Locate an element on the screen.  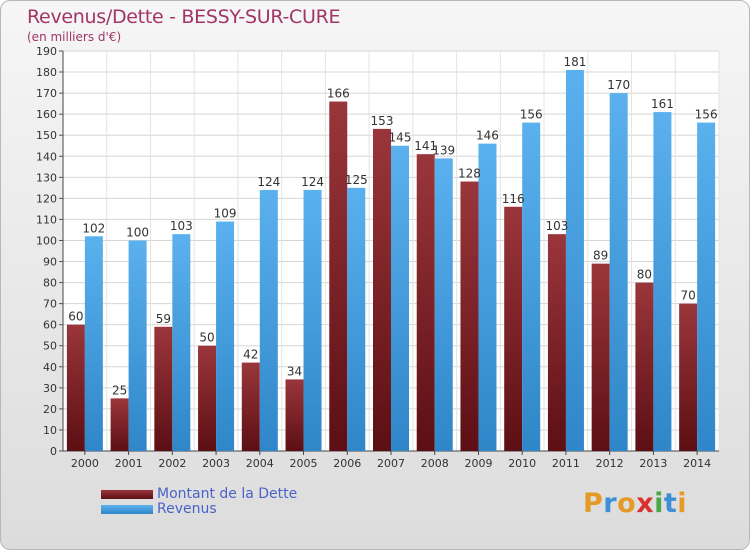
bar-dette-2002 is located at coordinates (163, 388).